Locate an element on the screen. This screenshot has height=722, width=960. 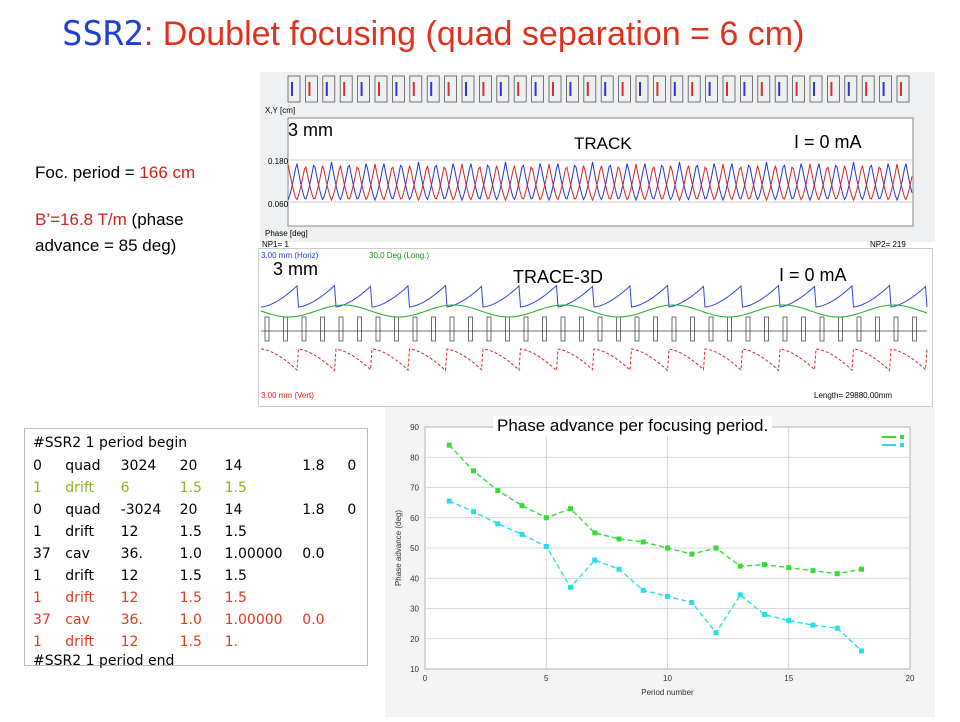
deck-header: #SSR2 1 period begin is located at coordinates (200, 445).